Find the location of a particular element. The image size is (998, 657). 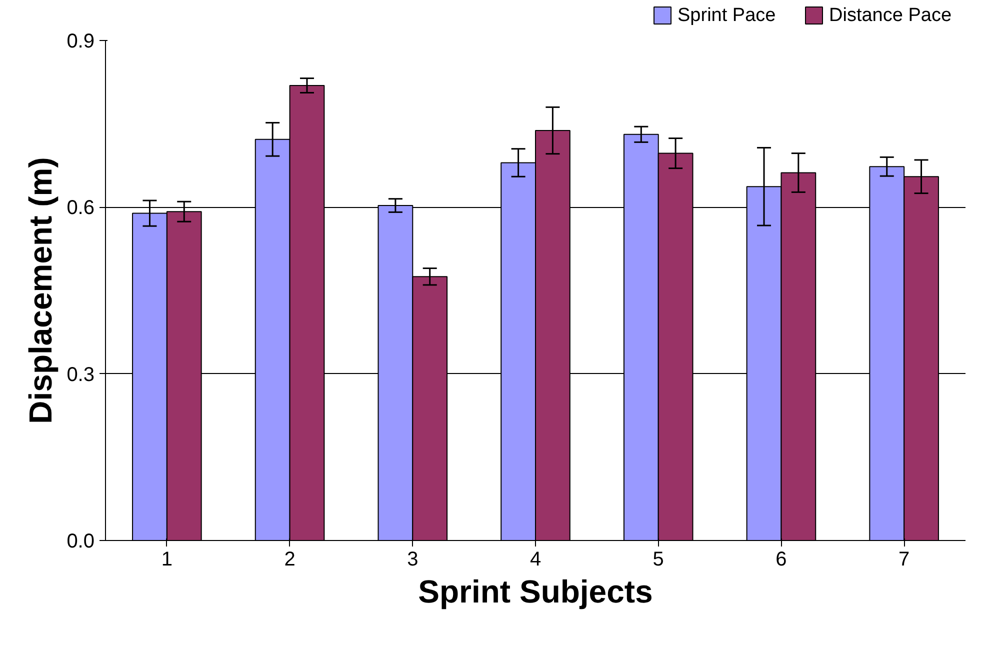

y-tick-label: 0.6 is located at coordinates (80, 208).